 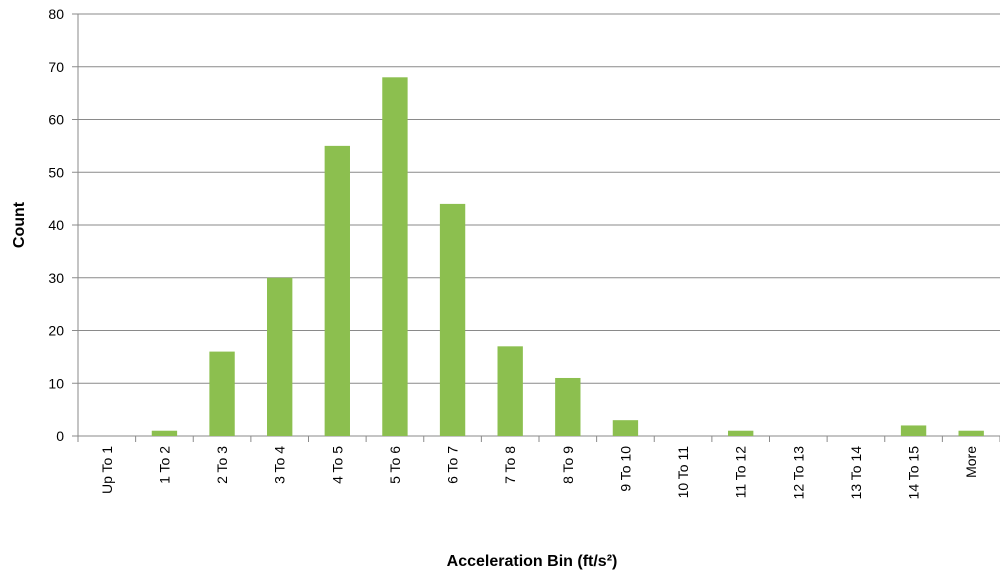 What do you see at coordinates (56, 120) in the screenshot?
I see `y-tick-label: 60` at bounding box center [56, 120].